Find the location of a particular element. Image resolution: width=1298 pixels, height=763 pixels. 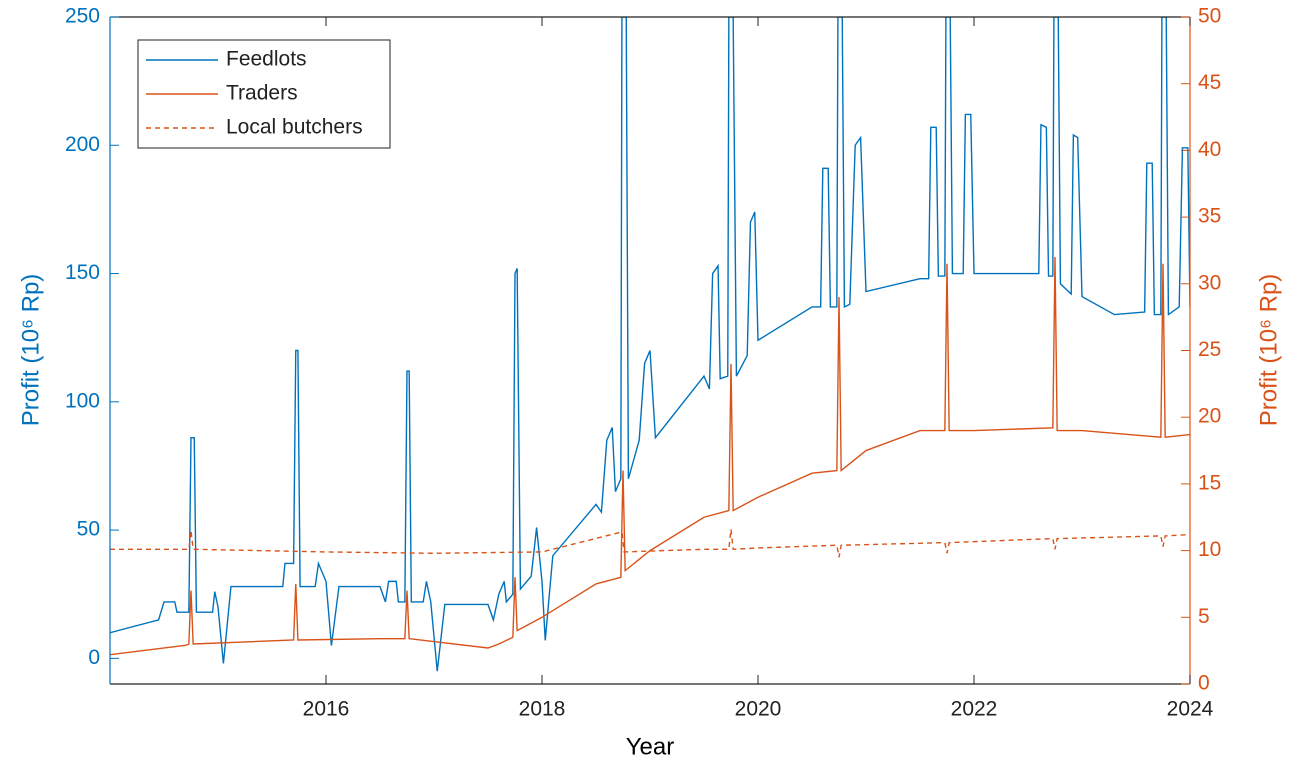

x-tick-label: 2024 is located at coordinates (1190, 709).